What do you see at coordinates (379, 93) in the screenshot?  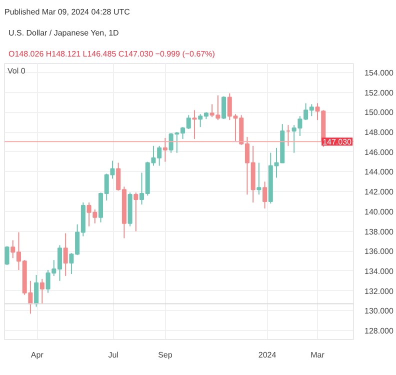 I see `y-tick-label: 152.000` at bounding box center [379, 93].